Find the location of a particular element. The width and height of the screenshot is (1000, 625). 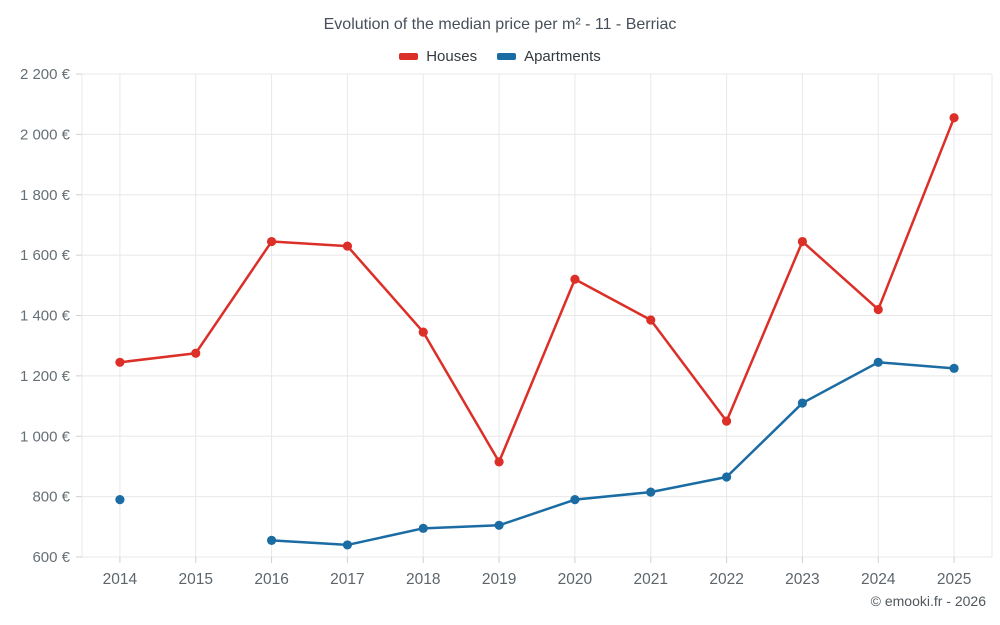

x-axis-label: 2025 is located at coordinates (954, 579).